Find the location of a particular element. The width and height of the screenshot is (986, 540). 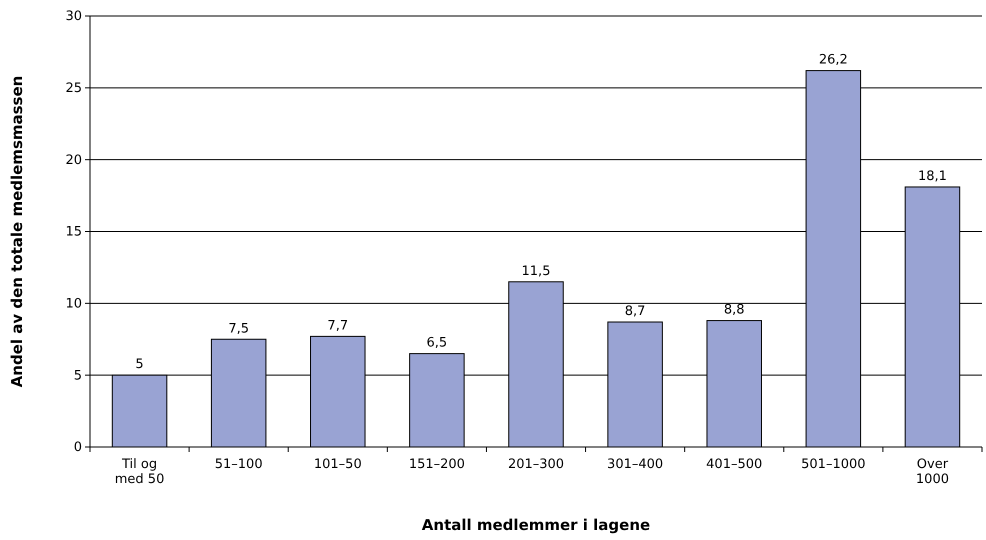

y-tick-label: 10 is located at coordinates (73, 304).